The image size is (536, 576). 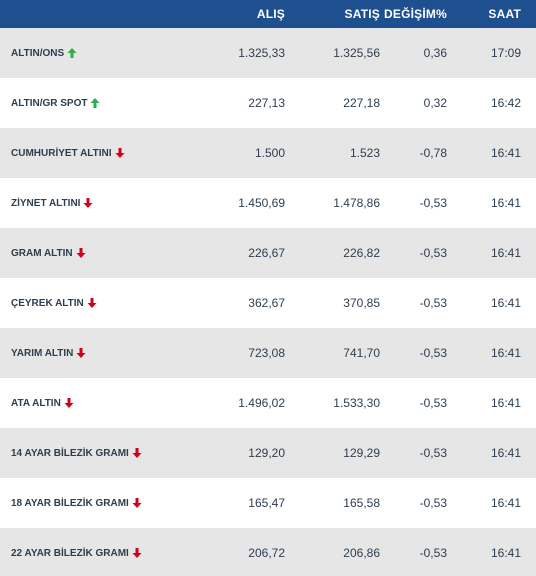 I want to click on row-name: GRAM ALTIN, so click(x=102, y=253).